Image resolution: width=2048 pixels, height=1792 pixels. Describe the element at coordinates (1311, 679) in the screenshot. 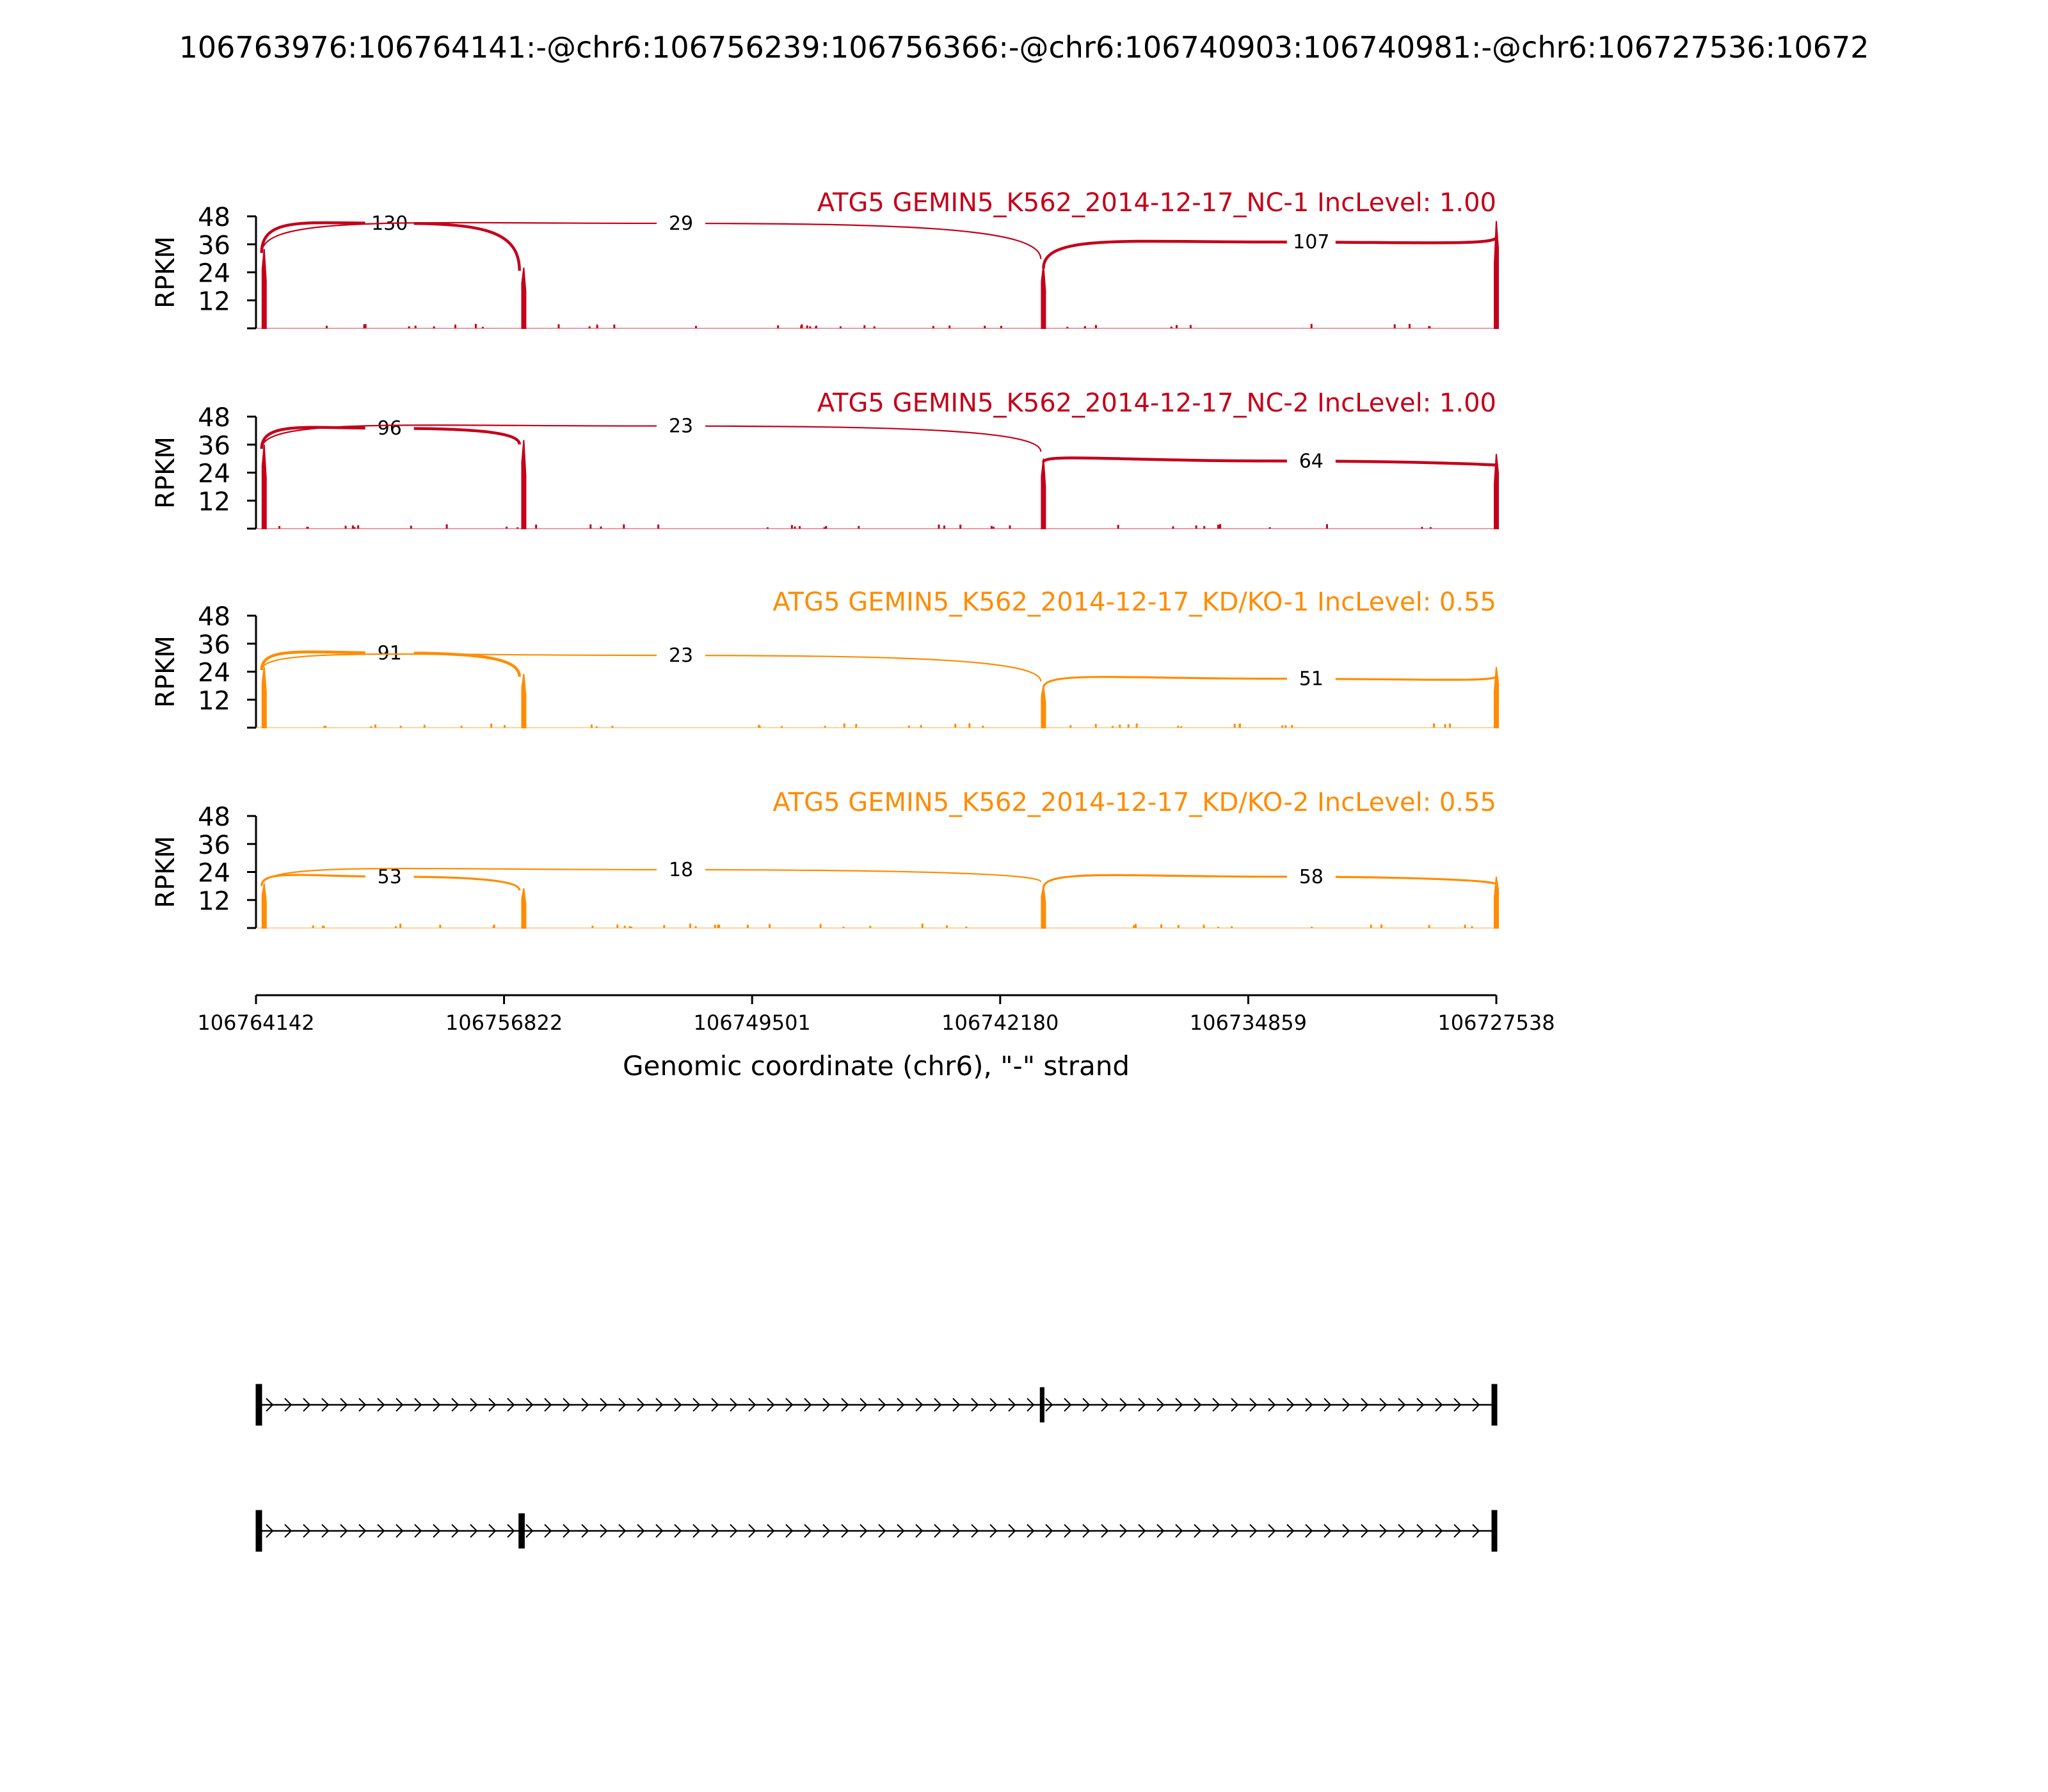

I see `junction-count-label: 51` at that location.